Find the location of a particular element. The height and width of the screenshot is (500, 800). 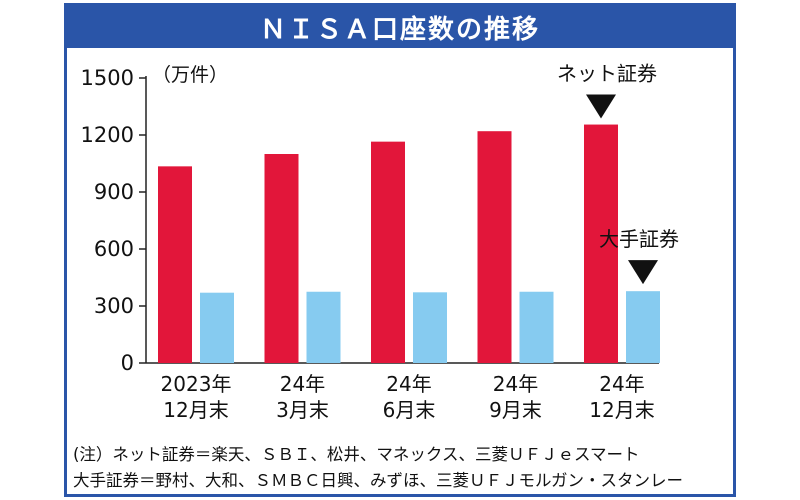

x-tick-label: 9月末 is located at coordinates (515, 410).